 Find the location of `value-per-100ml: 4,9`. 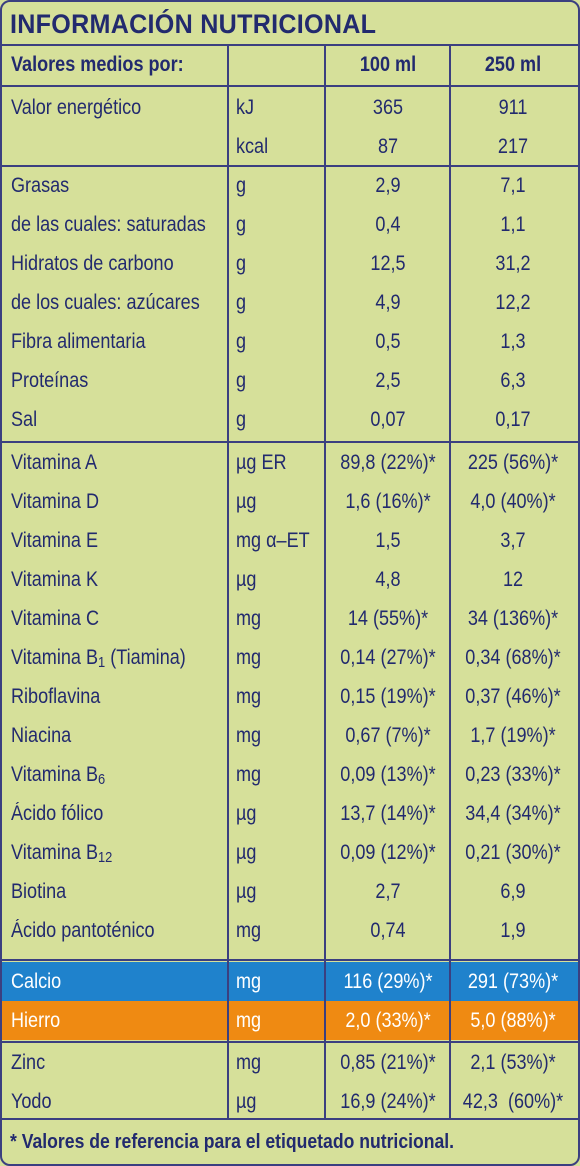

value-per-100ml: 4,9 is located at coordinates (388, 302).